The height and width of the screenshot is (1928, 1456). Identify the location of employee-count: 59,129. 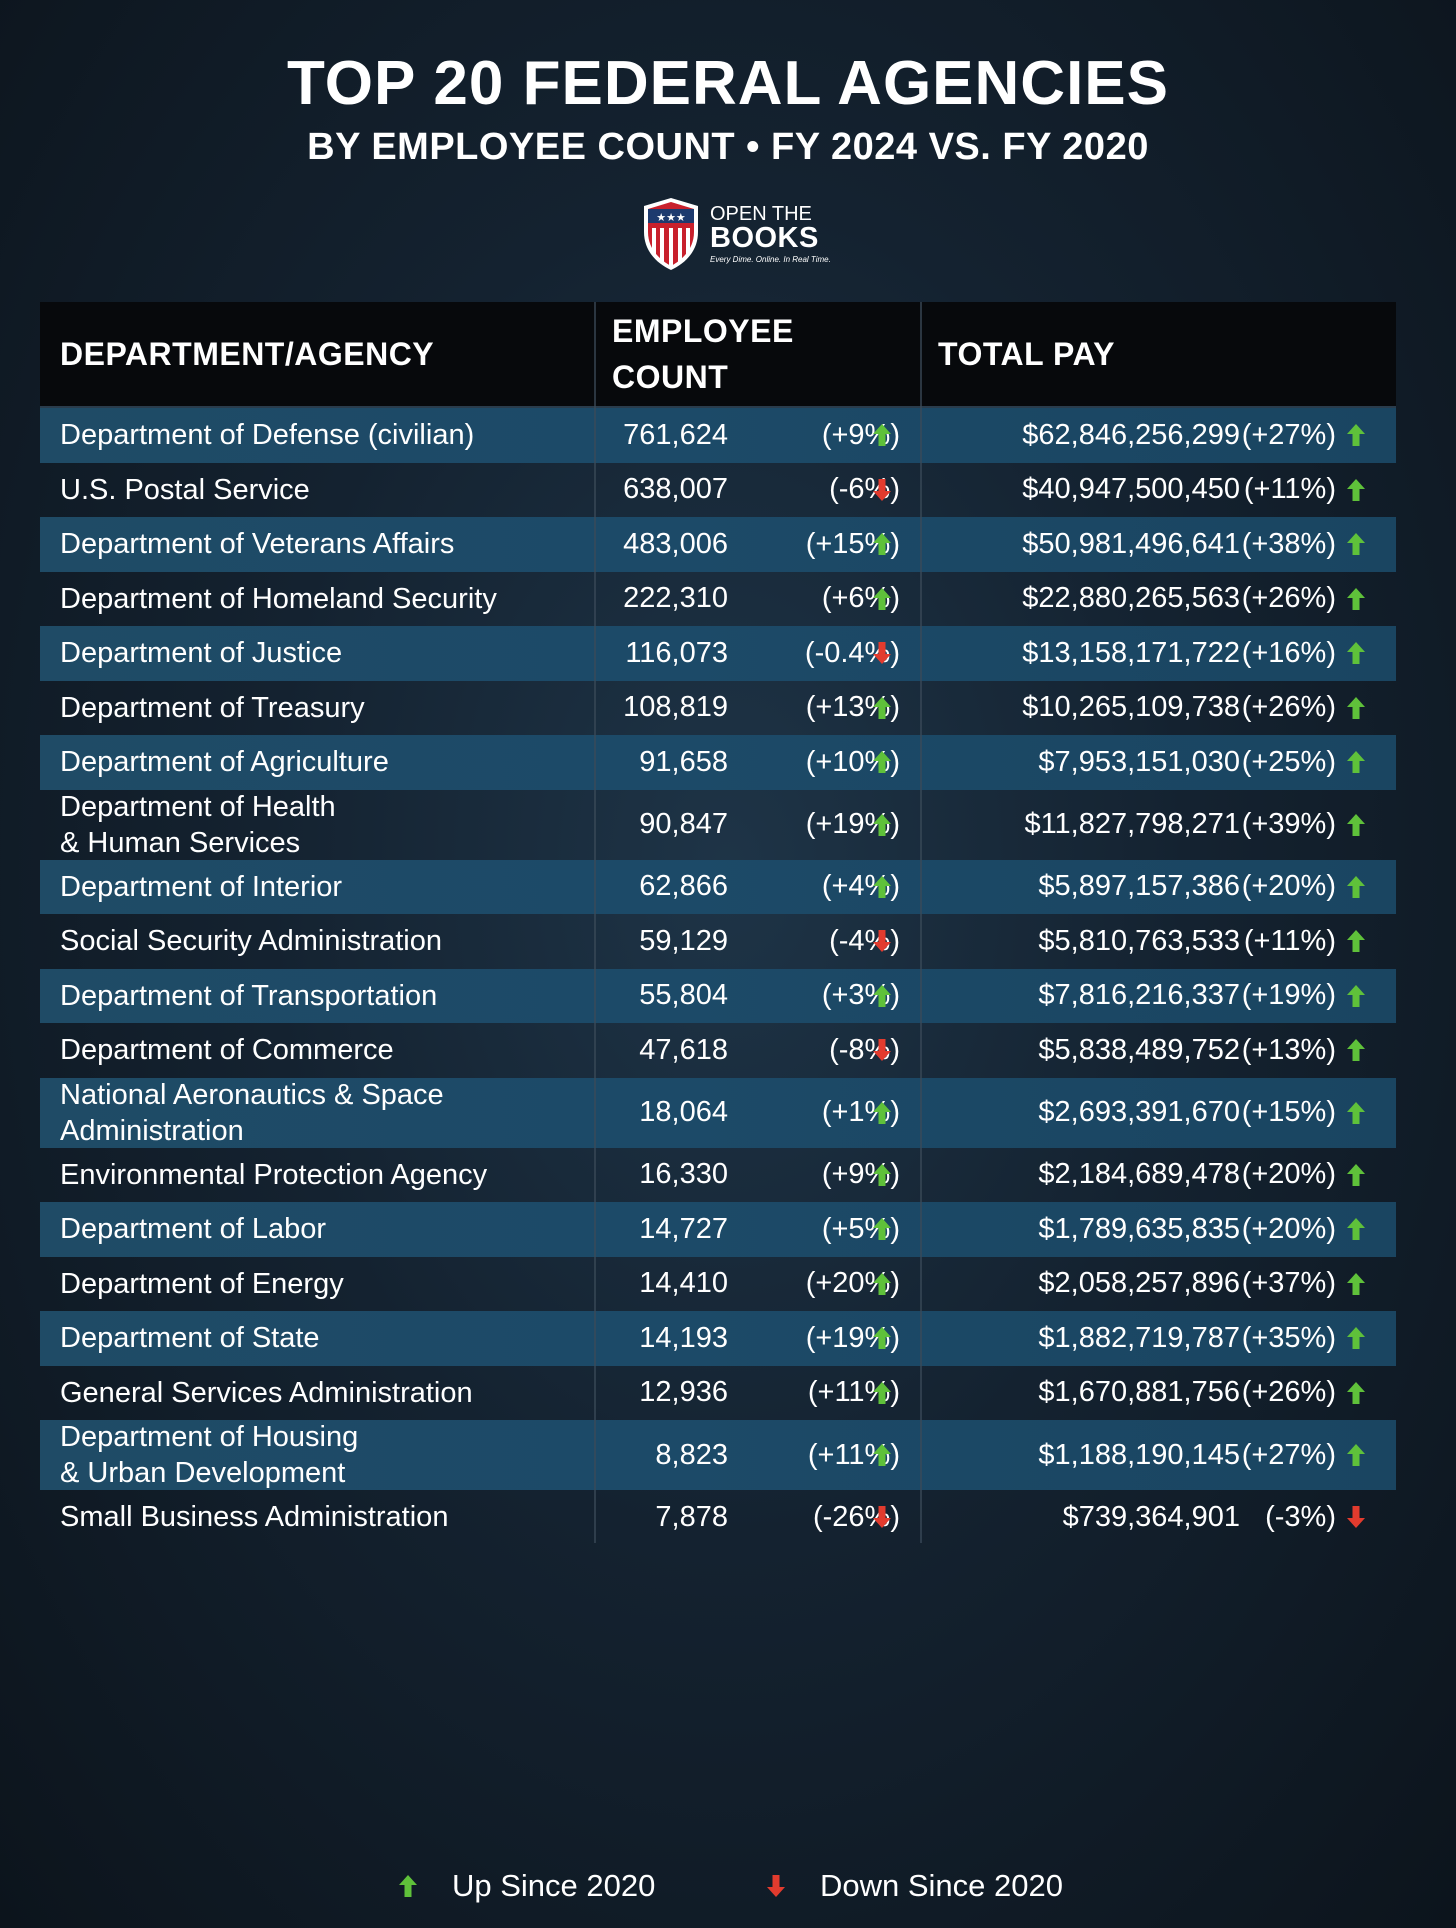
(683, 940).